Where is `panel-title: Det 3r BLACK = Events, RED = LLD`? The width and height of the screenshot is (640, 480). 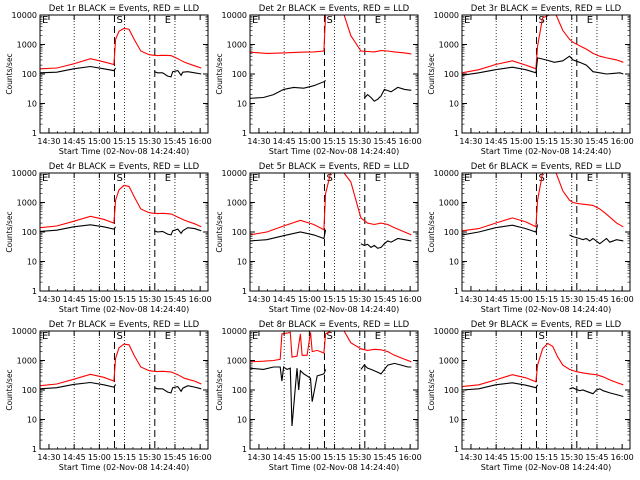
panel-title: Det 3r BLACK = Events, RED = LLD is located at coordinates (546, 9).